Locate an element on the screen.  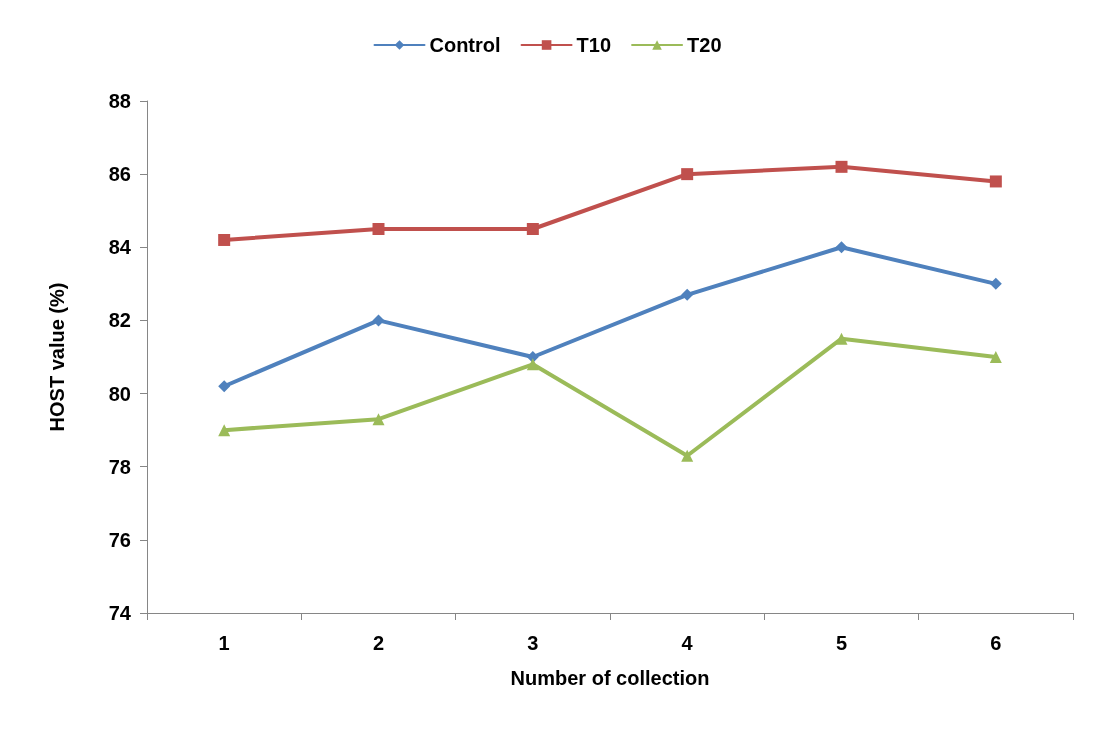
y-tick-label: 76 is located at coordinates (119, 539).